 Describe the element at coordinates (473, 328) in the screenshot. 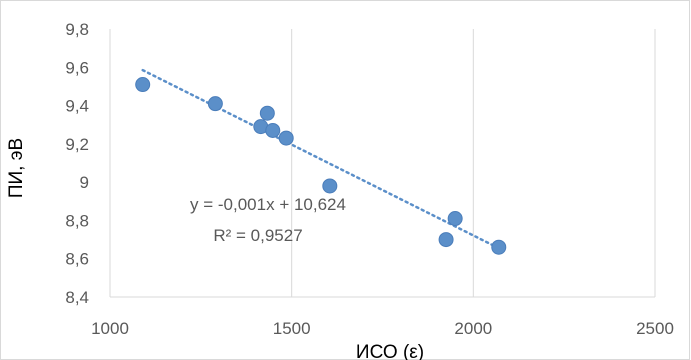

I see `x-tick-label: 2000` at that location.